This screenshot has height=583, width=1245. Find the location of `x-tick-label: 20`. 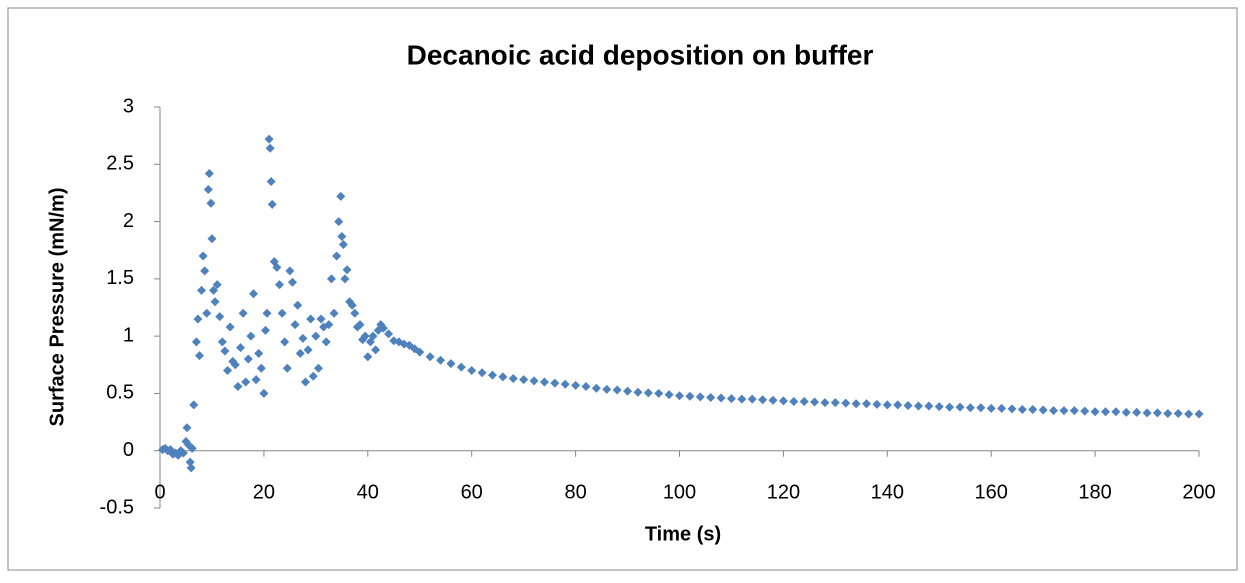

x-tick-label: 20 is located at coordinates (264, 492).